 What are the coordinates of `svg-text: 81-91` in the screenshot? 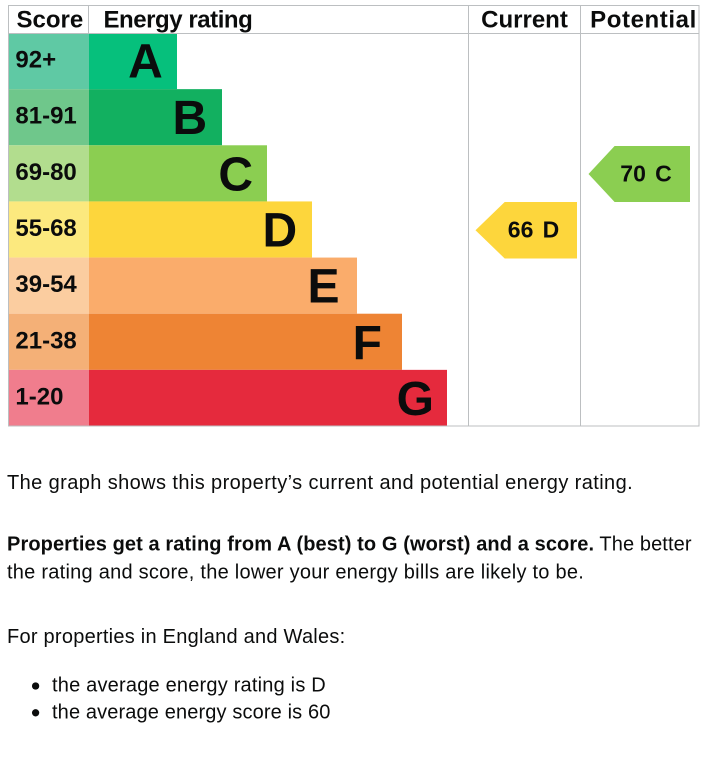 It's located at (45, 116).